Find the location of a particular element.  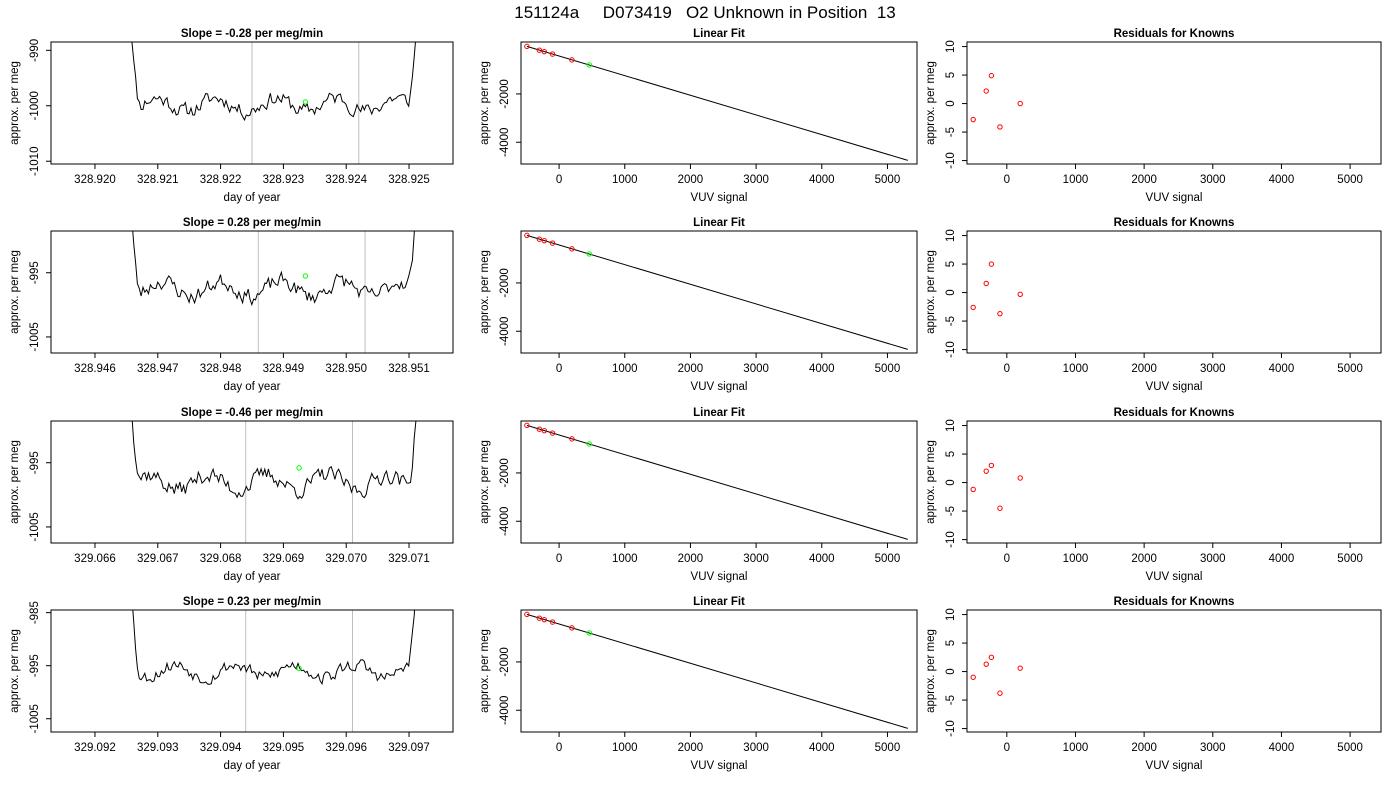

x-tick-label: 328.921 is located at coordinates (158, 180).